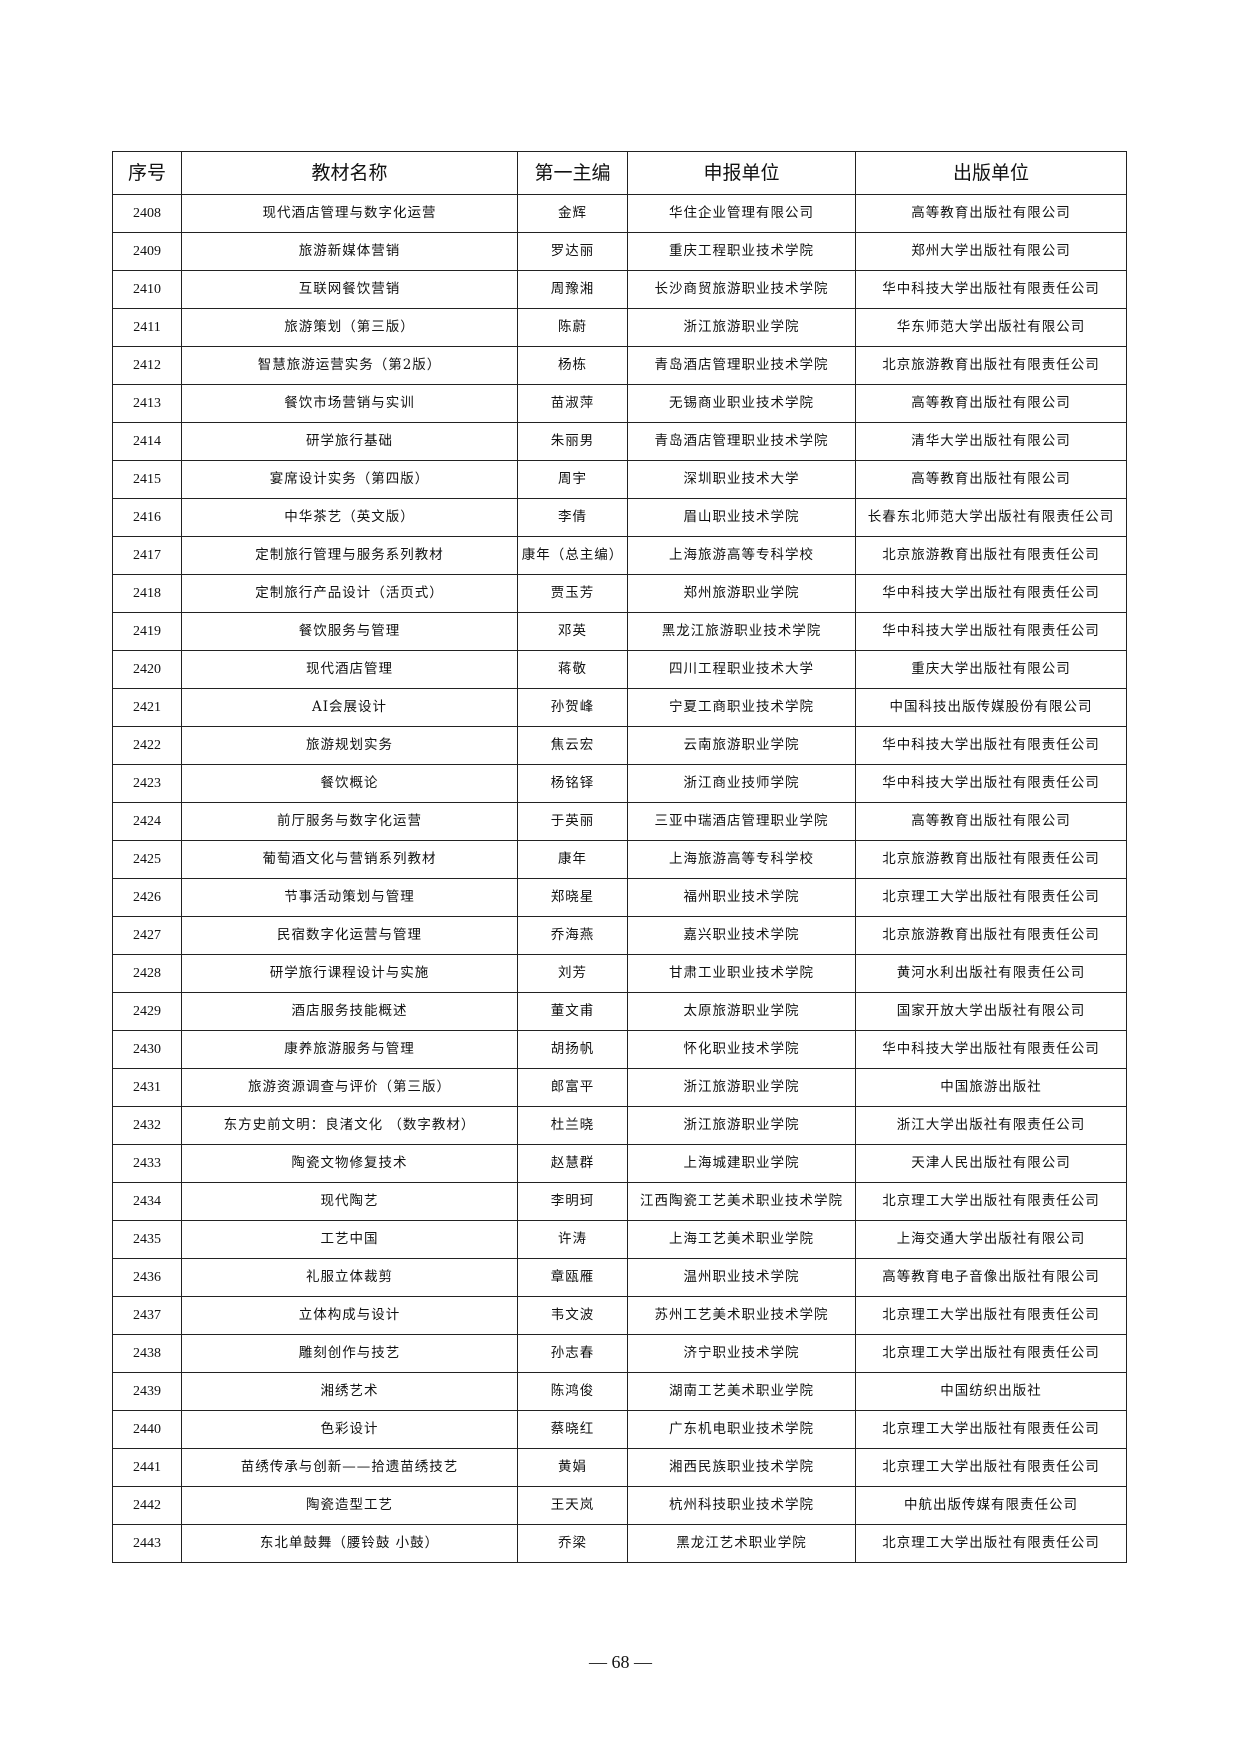  Describe the element at coordinates (147, 213) in the screenshot. I see `cell-serial: 2408` at that location.